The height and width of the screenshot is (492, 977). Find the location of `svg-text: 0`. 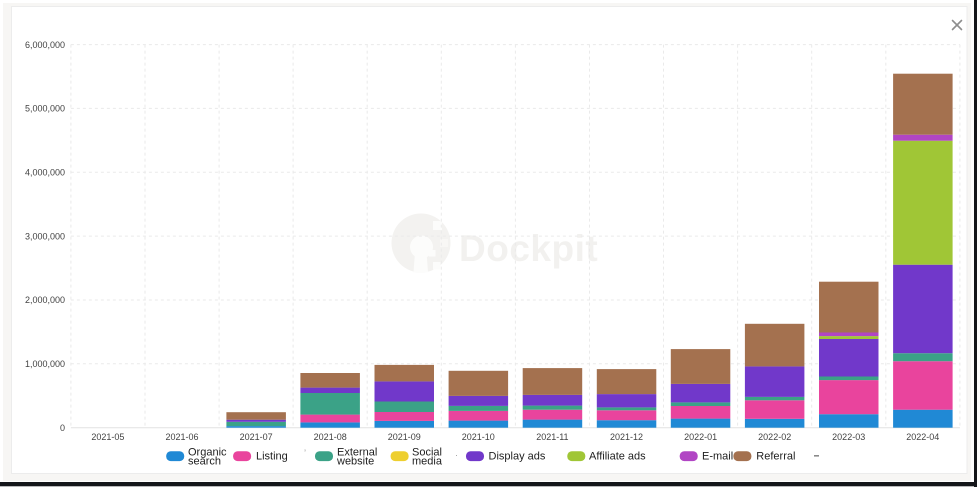

svg-text: 0 is located at coordinates (62, 428).